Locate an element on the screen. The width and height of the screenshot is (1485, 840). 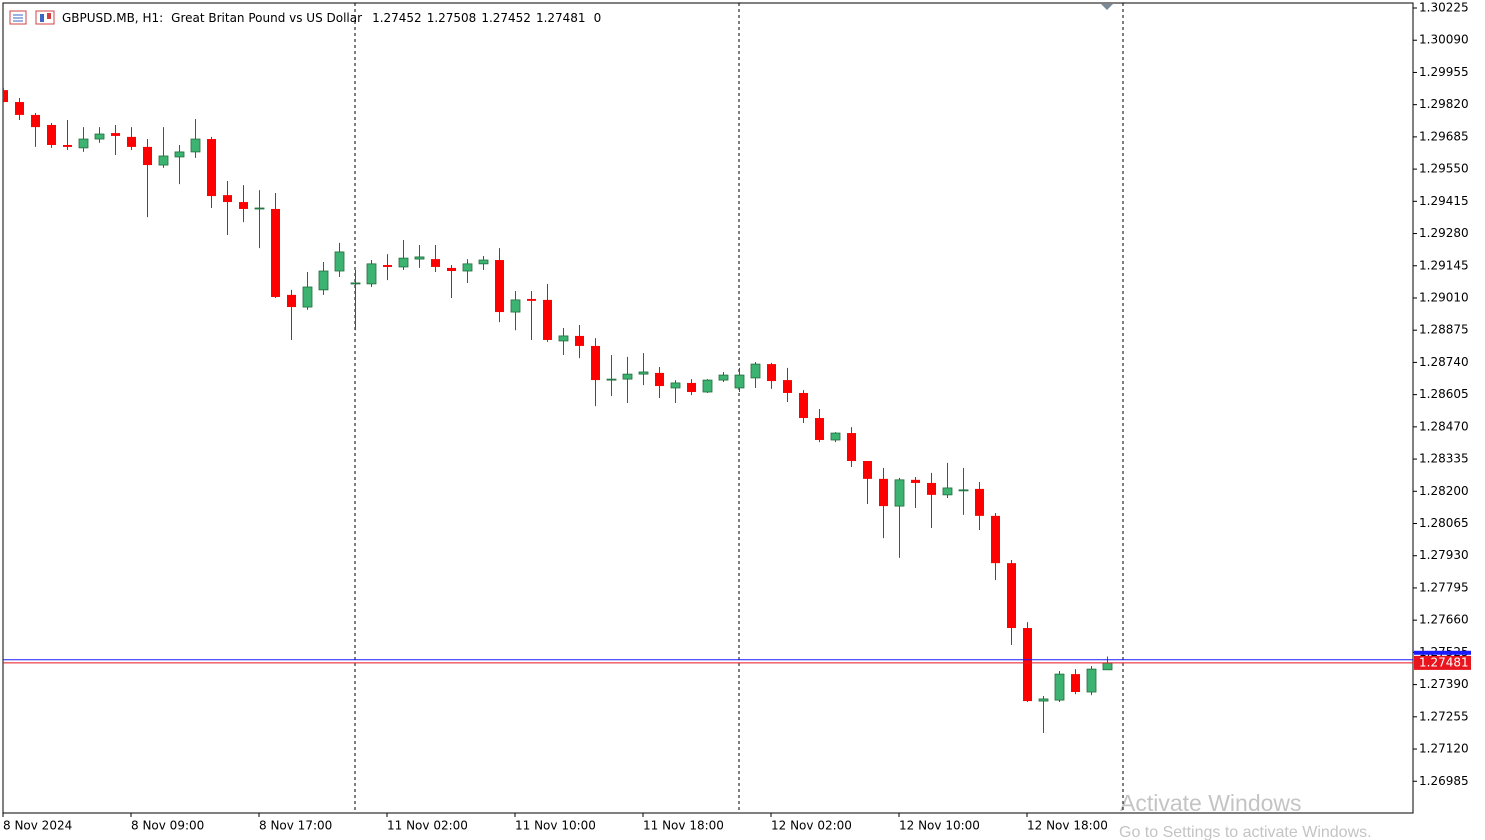
y-tick-label: 1.27795 is located at coordinates (1444, 587).